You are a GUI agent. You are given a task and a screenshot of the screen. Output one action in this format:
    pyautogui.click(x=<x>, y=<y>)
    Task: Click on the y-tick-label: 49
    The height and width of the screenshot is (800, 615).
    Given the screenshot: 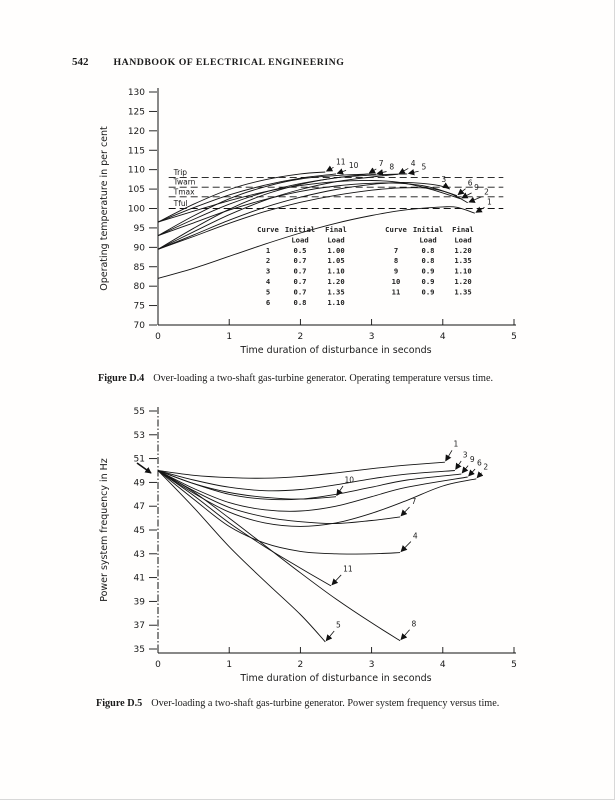 What is the action you would take?
    pyautogui.click(x=140, y=483)
    